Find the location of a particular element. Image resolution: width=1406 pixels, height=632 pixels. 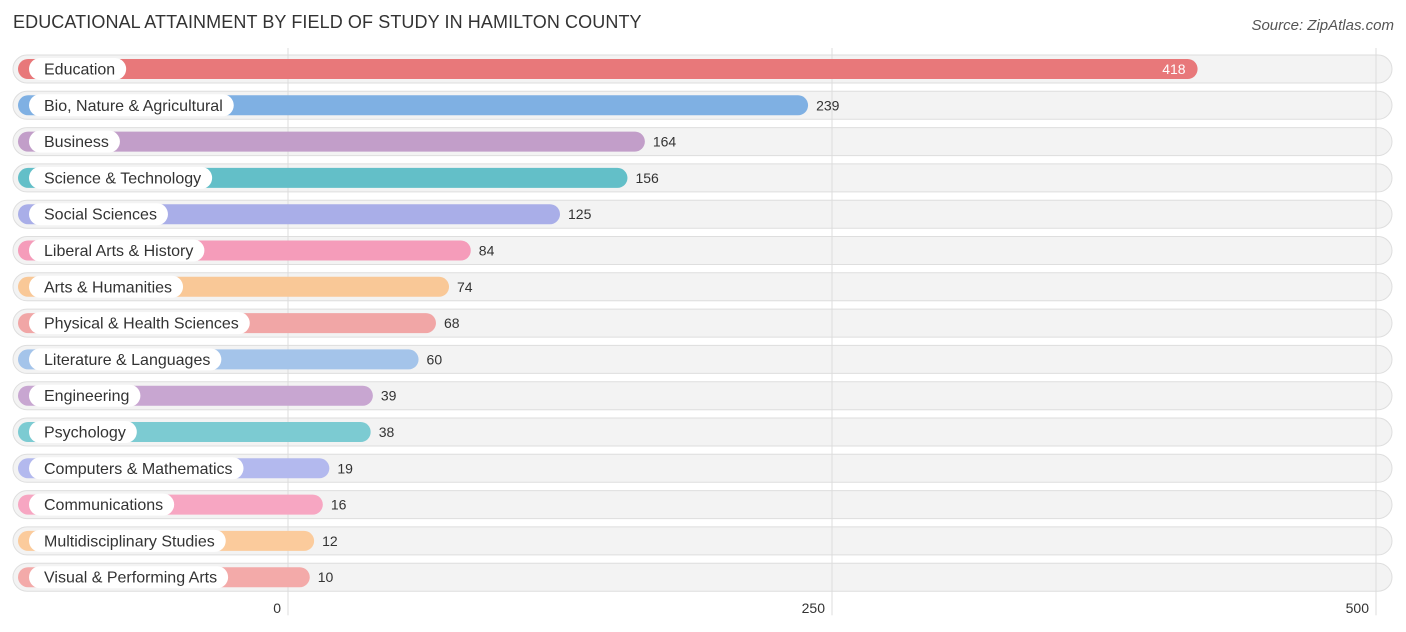

category-label-group: Engineering is located at coordinates (85, 395).